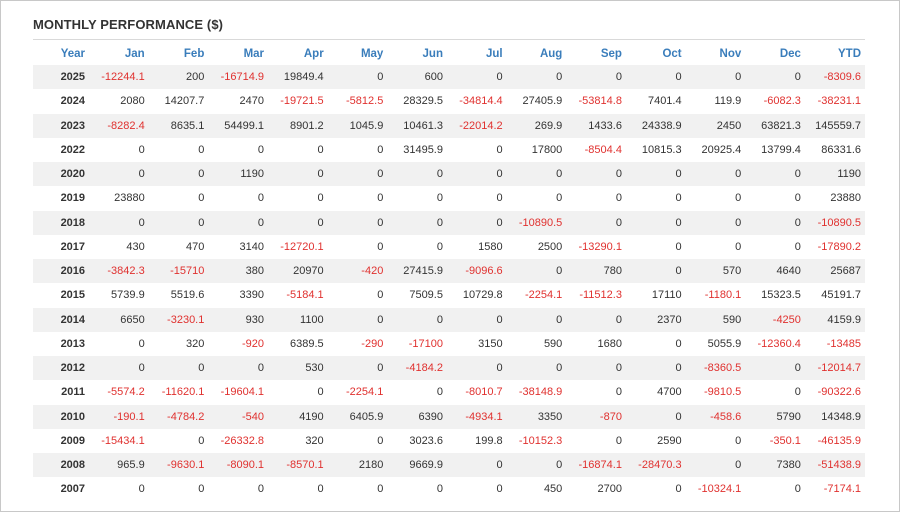  What do you see at coordinates (73, 77) in the screenshot?
I see `year-cell: 2025` at bounding box center [73, 77].